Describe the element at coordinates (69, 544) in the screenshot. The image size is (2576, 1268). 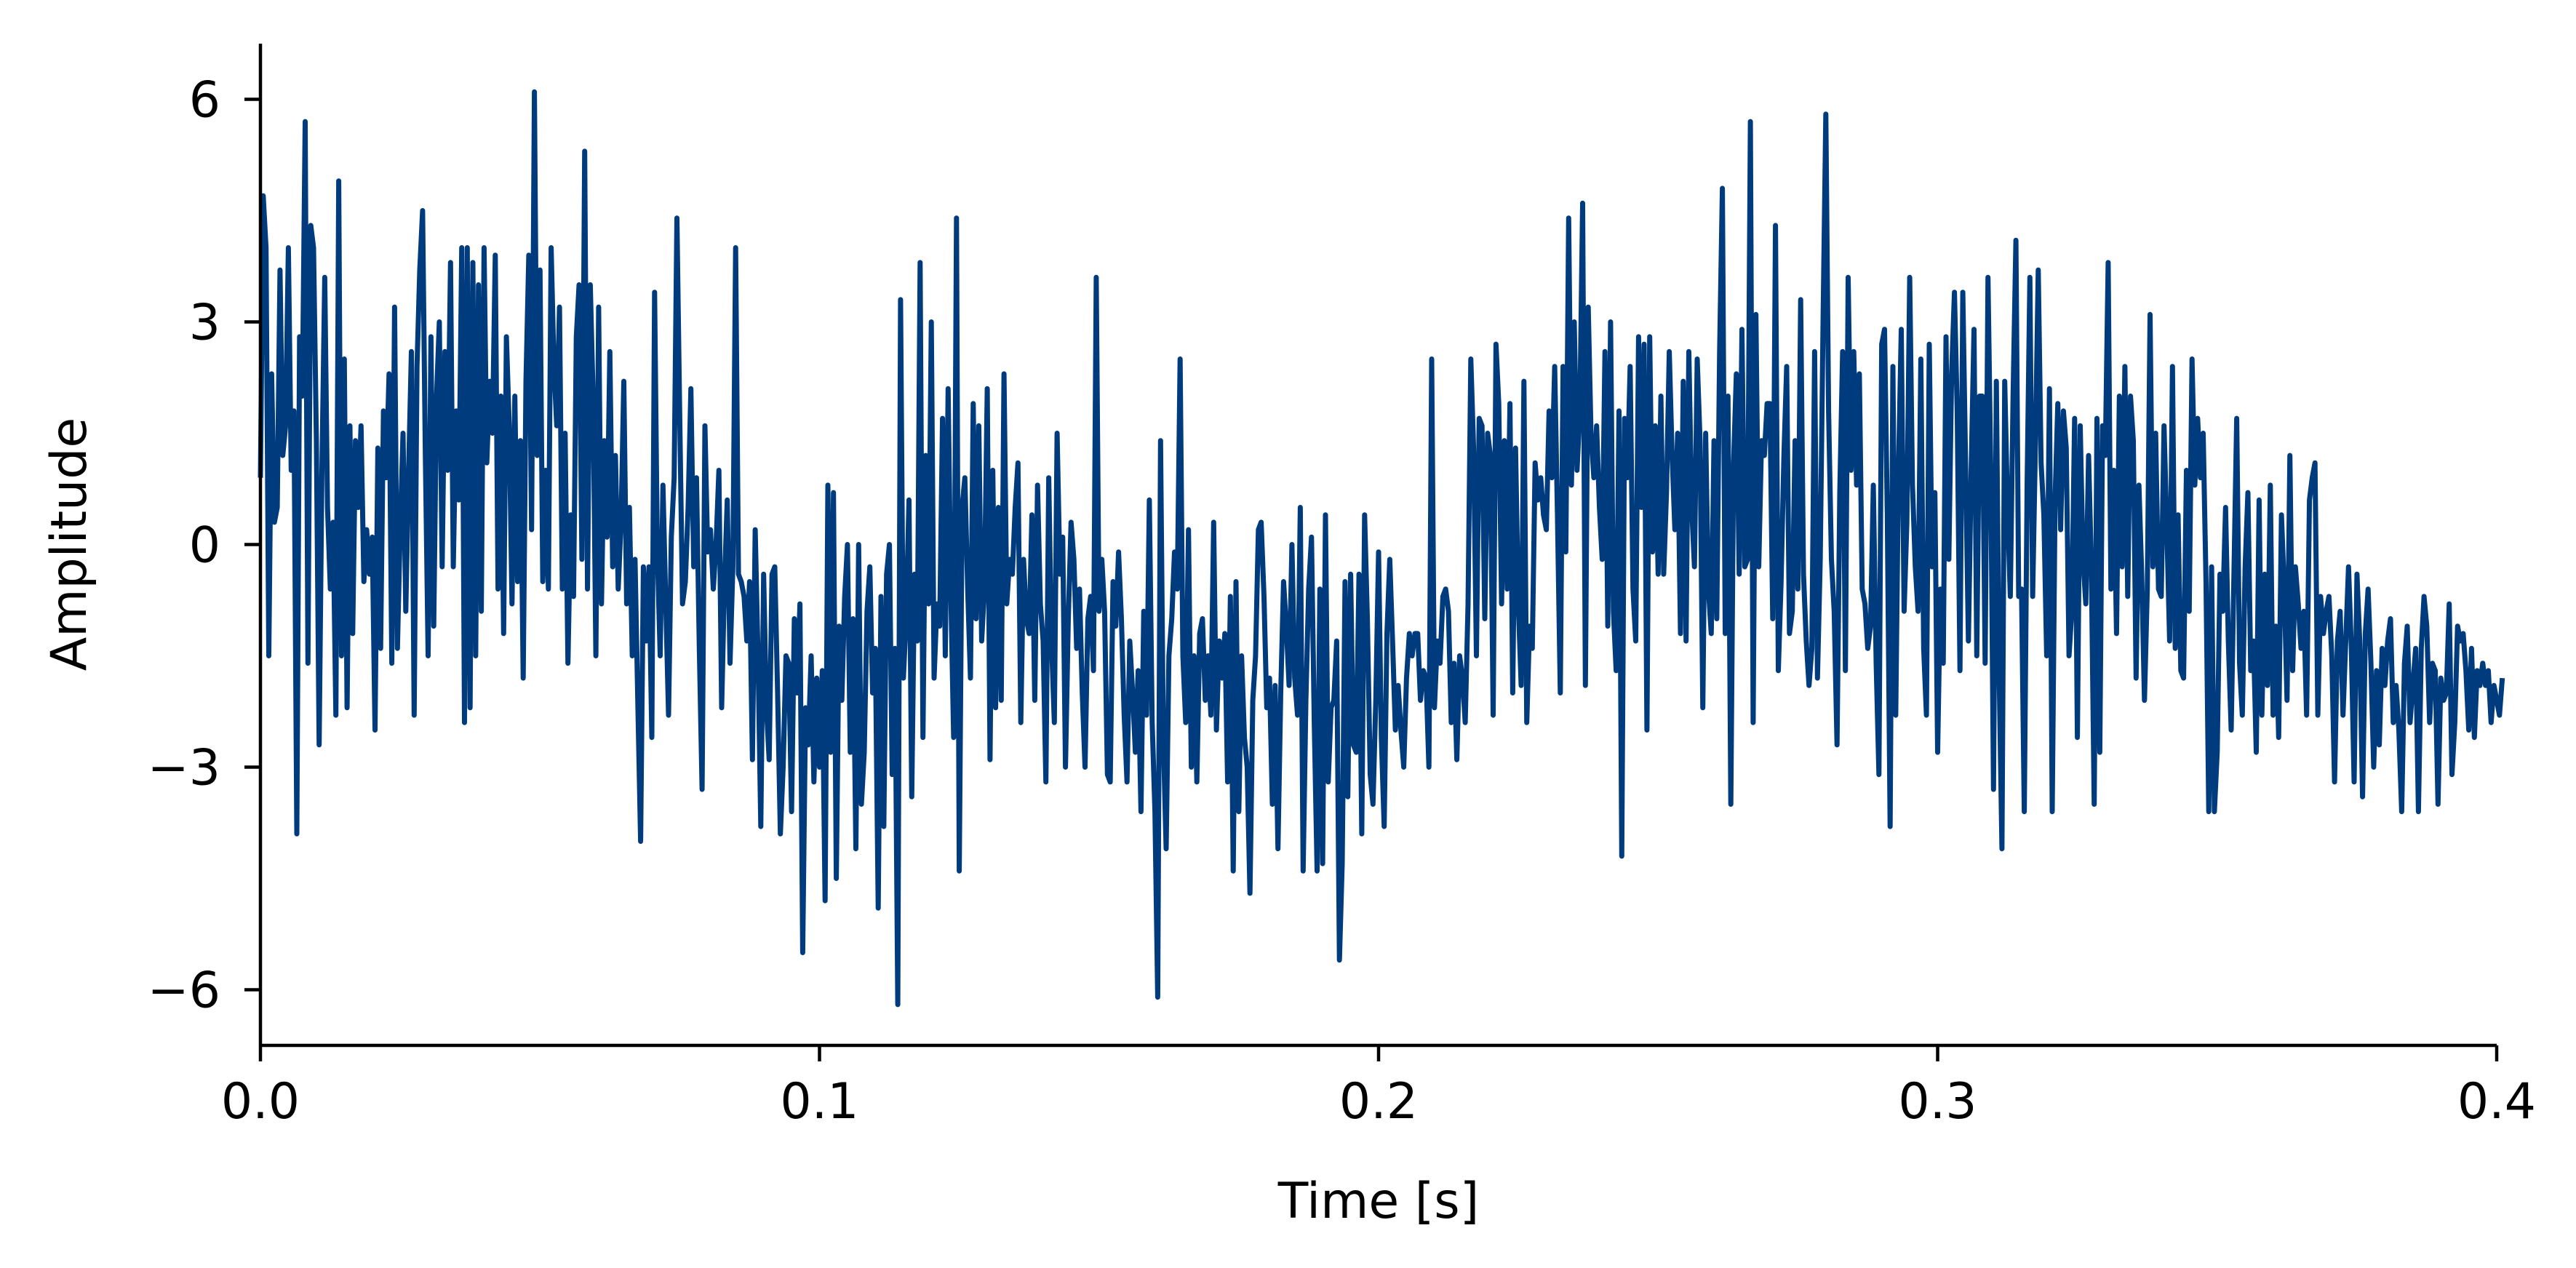
I see `y-axis-label: Amplitude` at that location.